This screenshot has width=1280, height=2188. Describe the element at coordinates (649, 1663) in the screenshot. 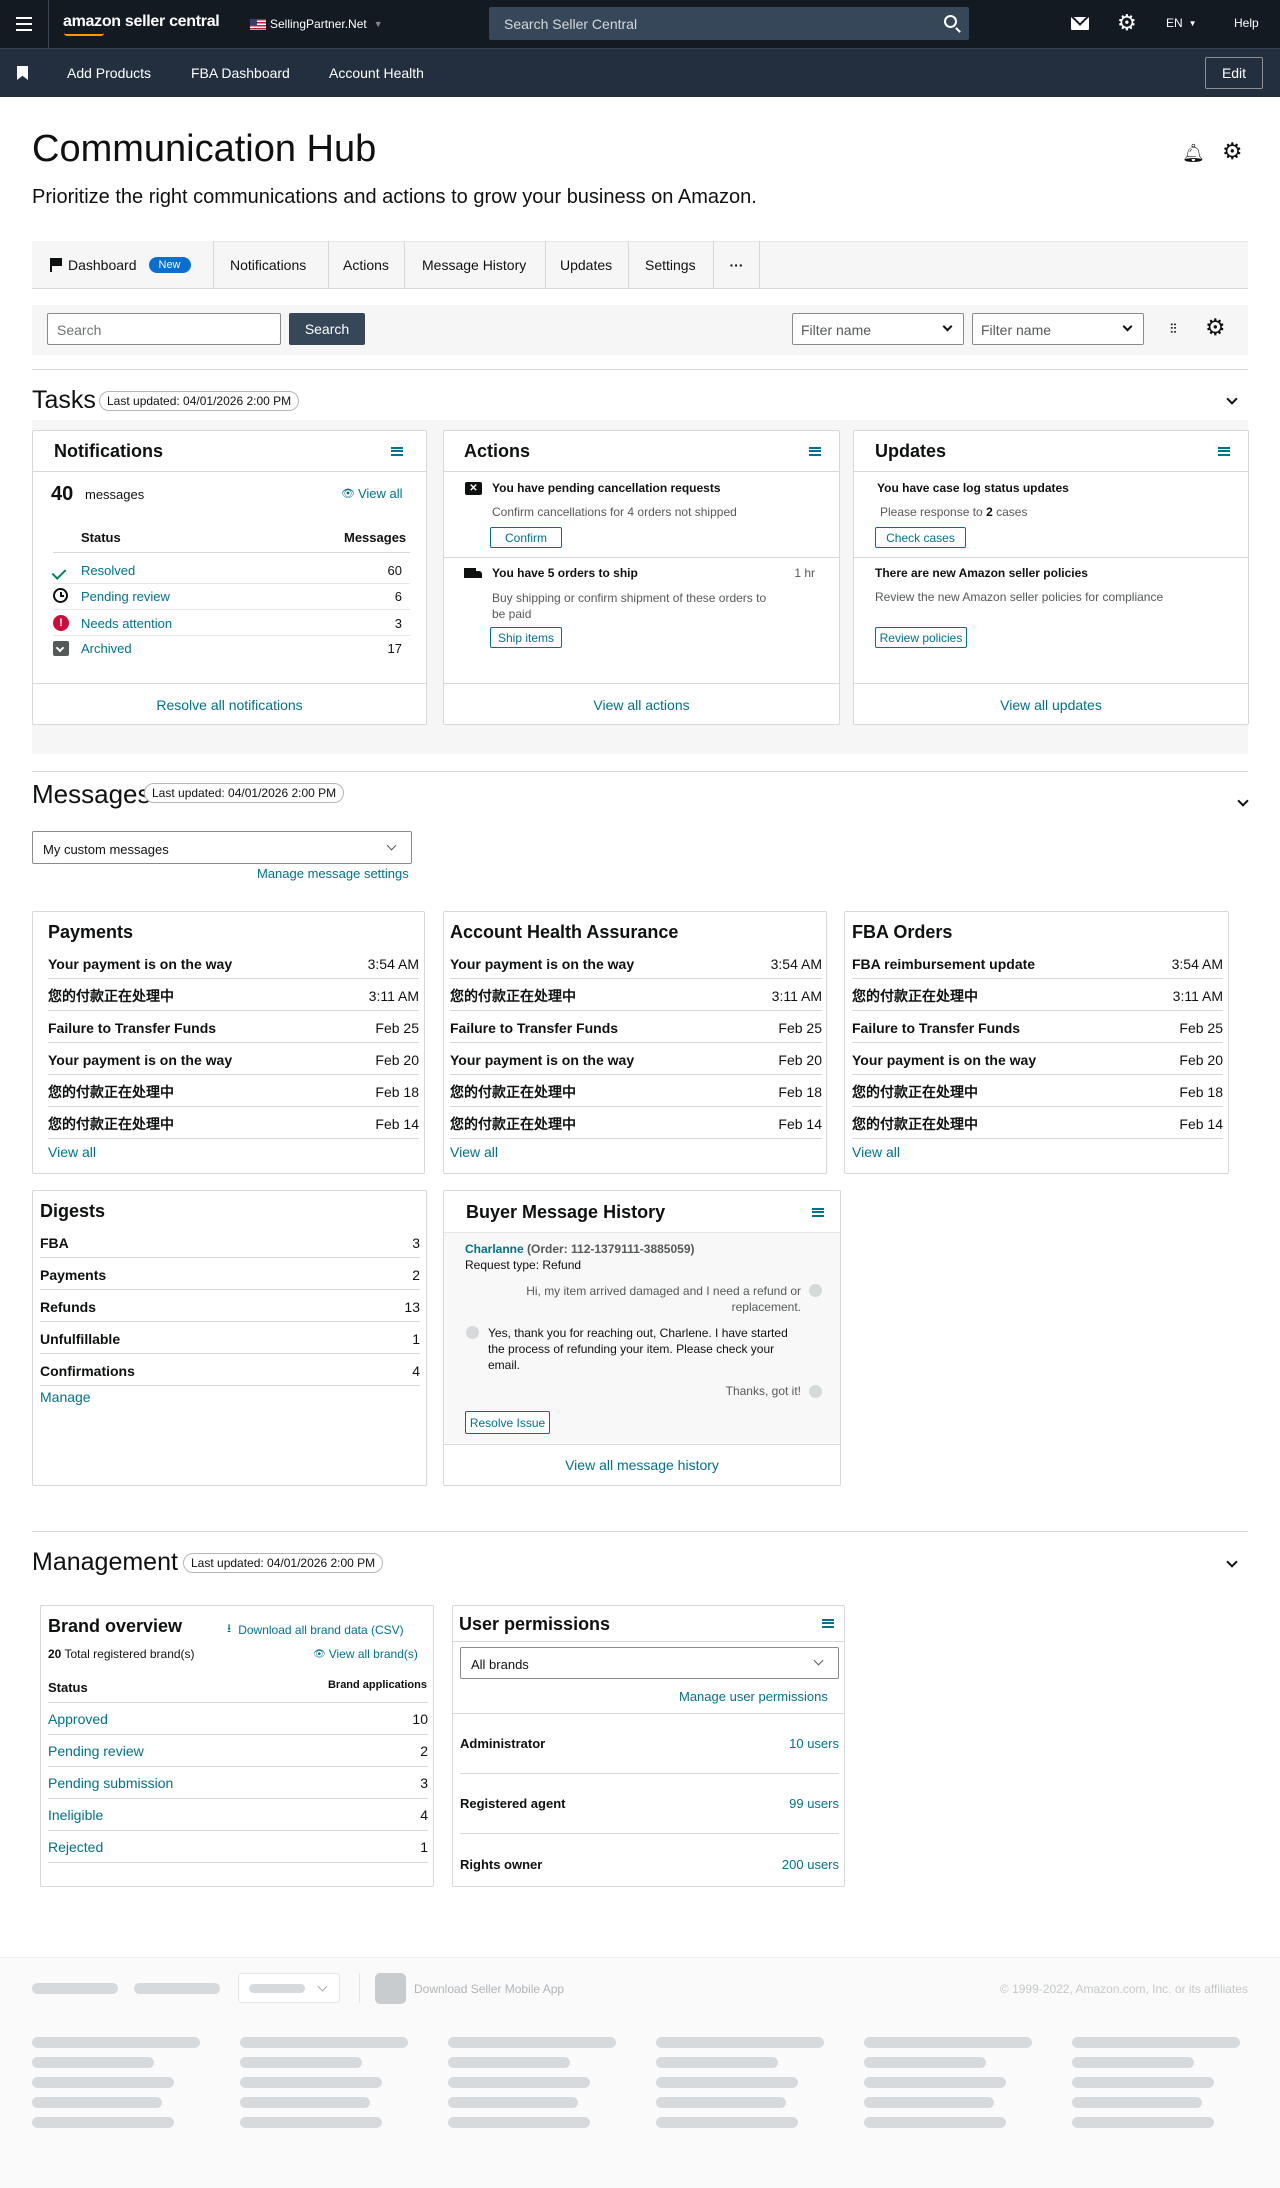

I see `brand-filter-dropdown: All brands` at that location.